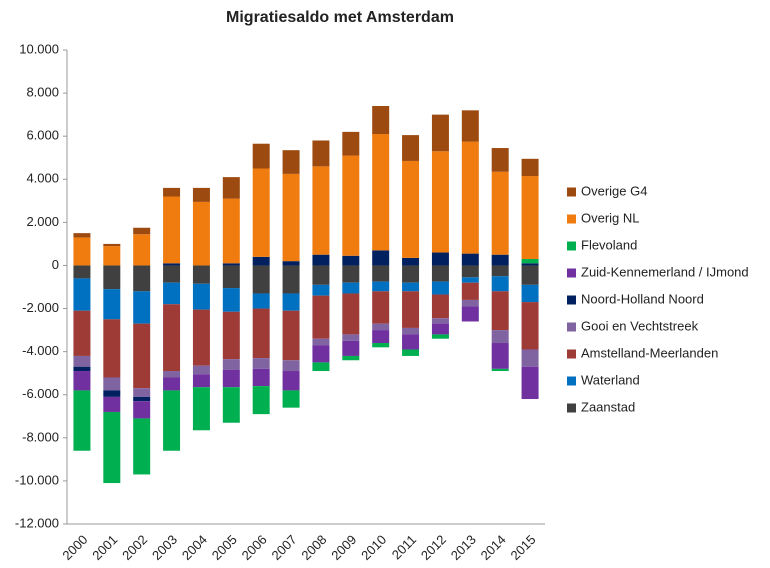  I want to click on x-tick-label: 2008, so click(313, 547).